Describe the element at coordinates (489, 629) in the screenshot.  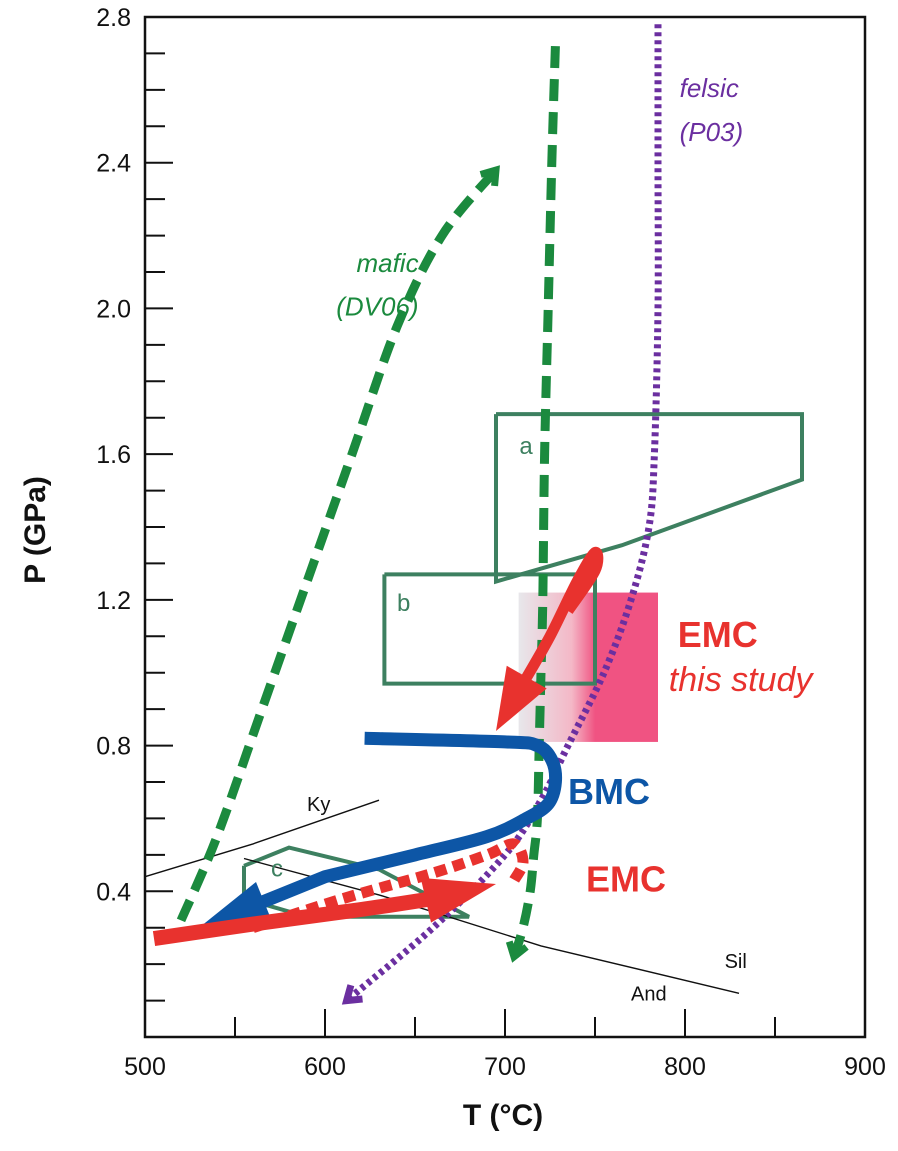
I see `pt-box-b` at that location.